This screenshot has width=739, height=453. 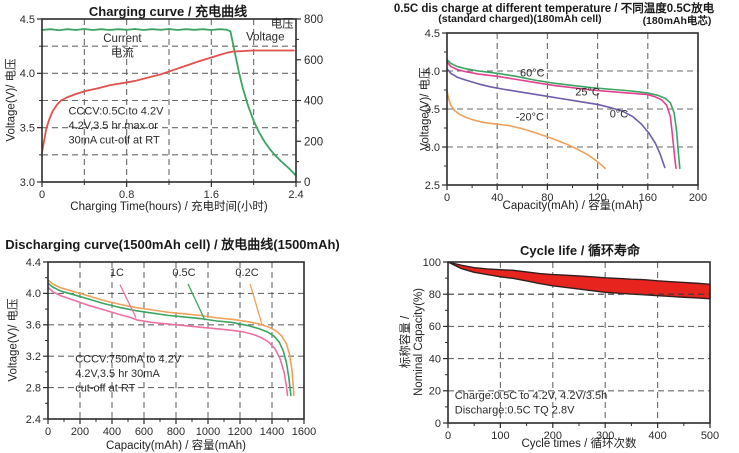 I want to click on x-tick-label: 300, so click(x=605, y=436).